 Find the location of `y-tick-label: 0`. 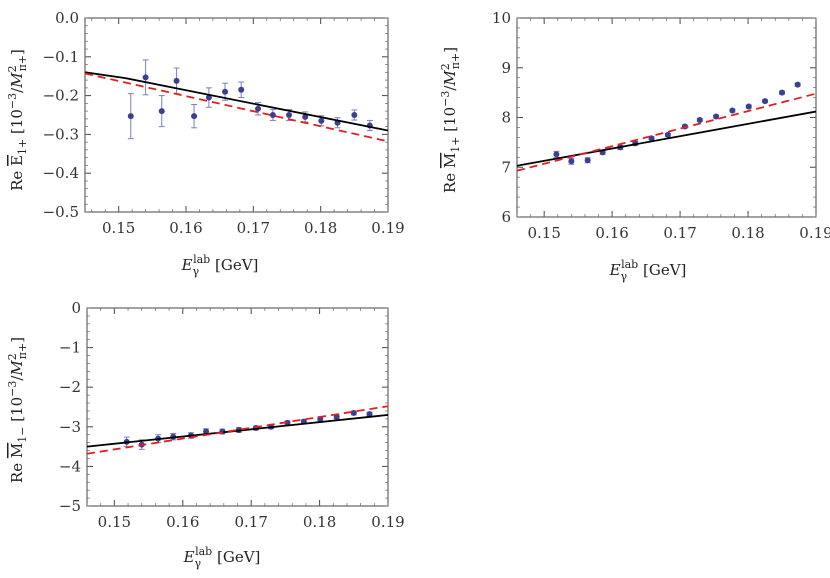

y-tick-label: 0 is located at coordinates (76, 308).